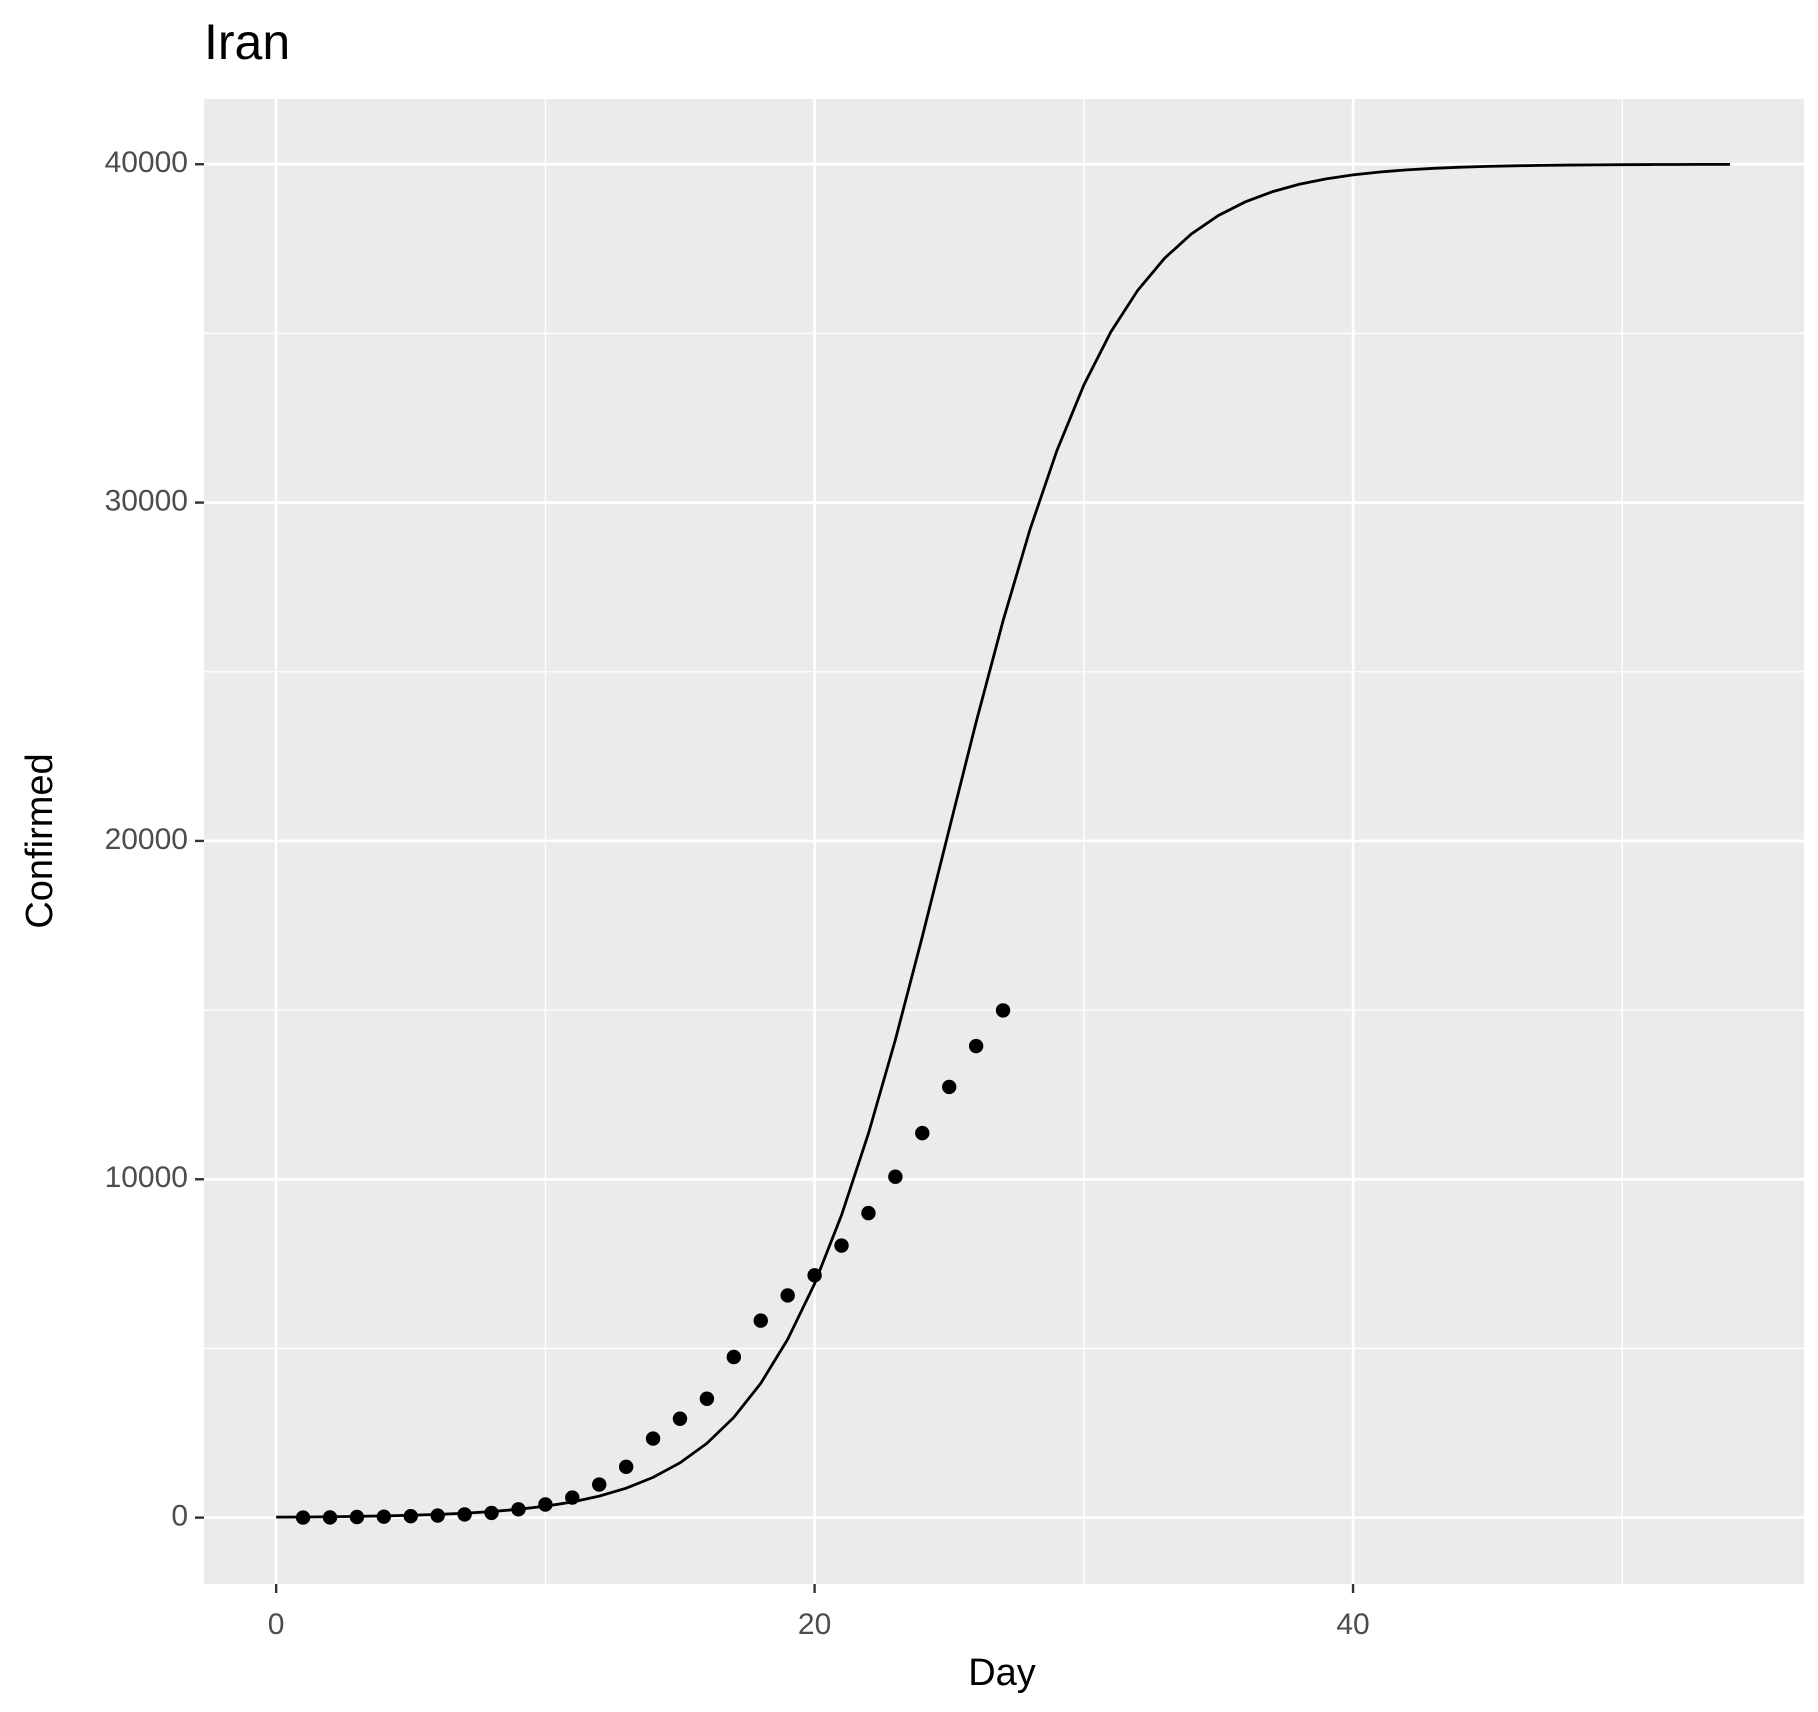 The image size is (1818, 1712). I want to click on y-tick-label: 30000, so click(146, 501).